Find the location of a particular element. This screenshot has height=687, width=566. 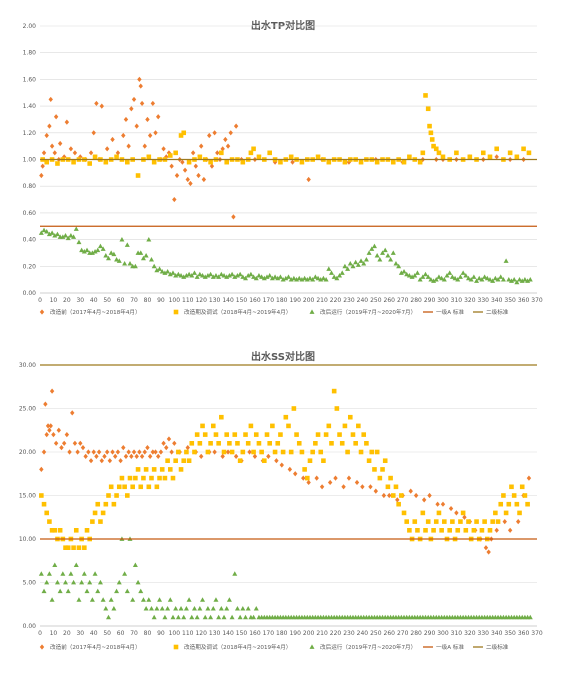

x-tick-label: 210 is located at coordinates (322, 633).